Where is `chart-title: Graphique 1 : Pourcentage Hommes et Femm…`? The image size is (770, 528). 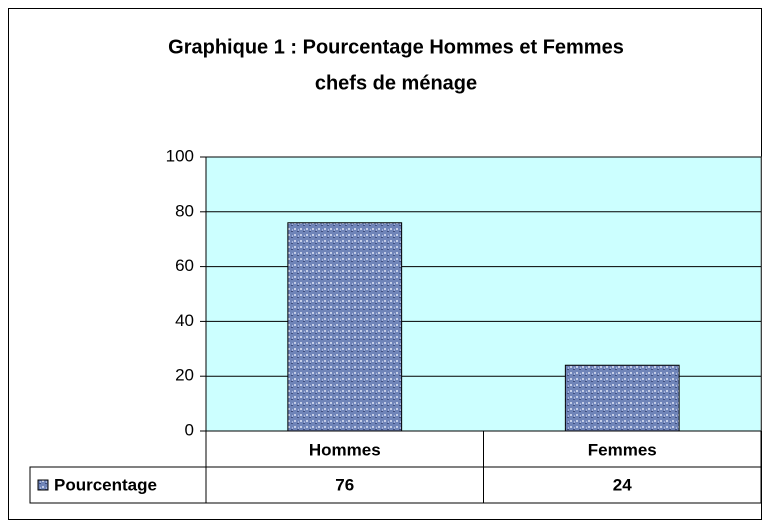
chart-title: Graphique 1 : Pourcentage Hommes et Femm… is located at coordinates (396, 47).